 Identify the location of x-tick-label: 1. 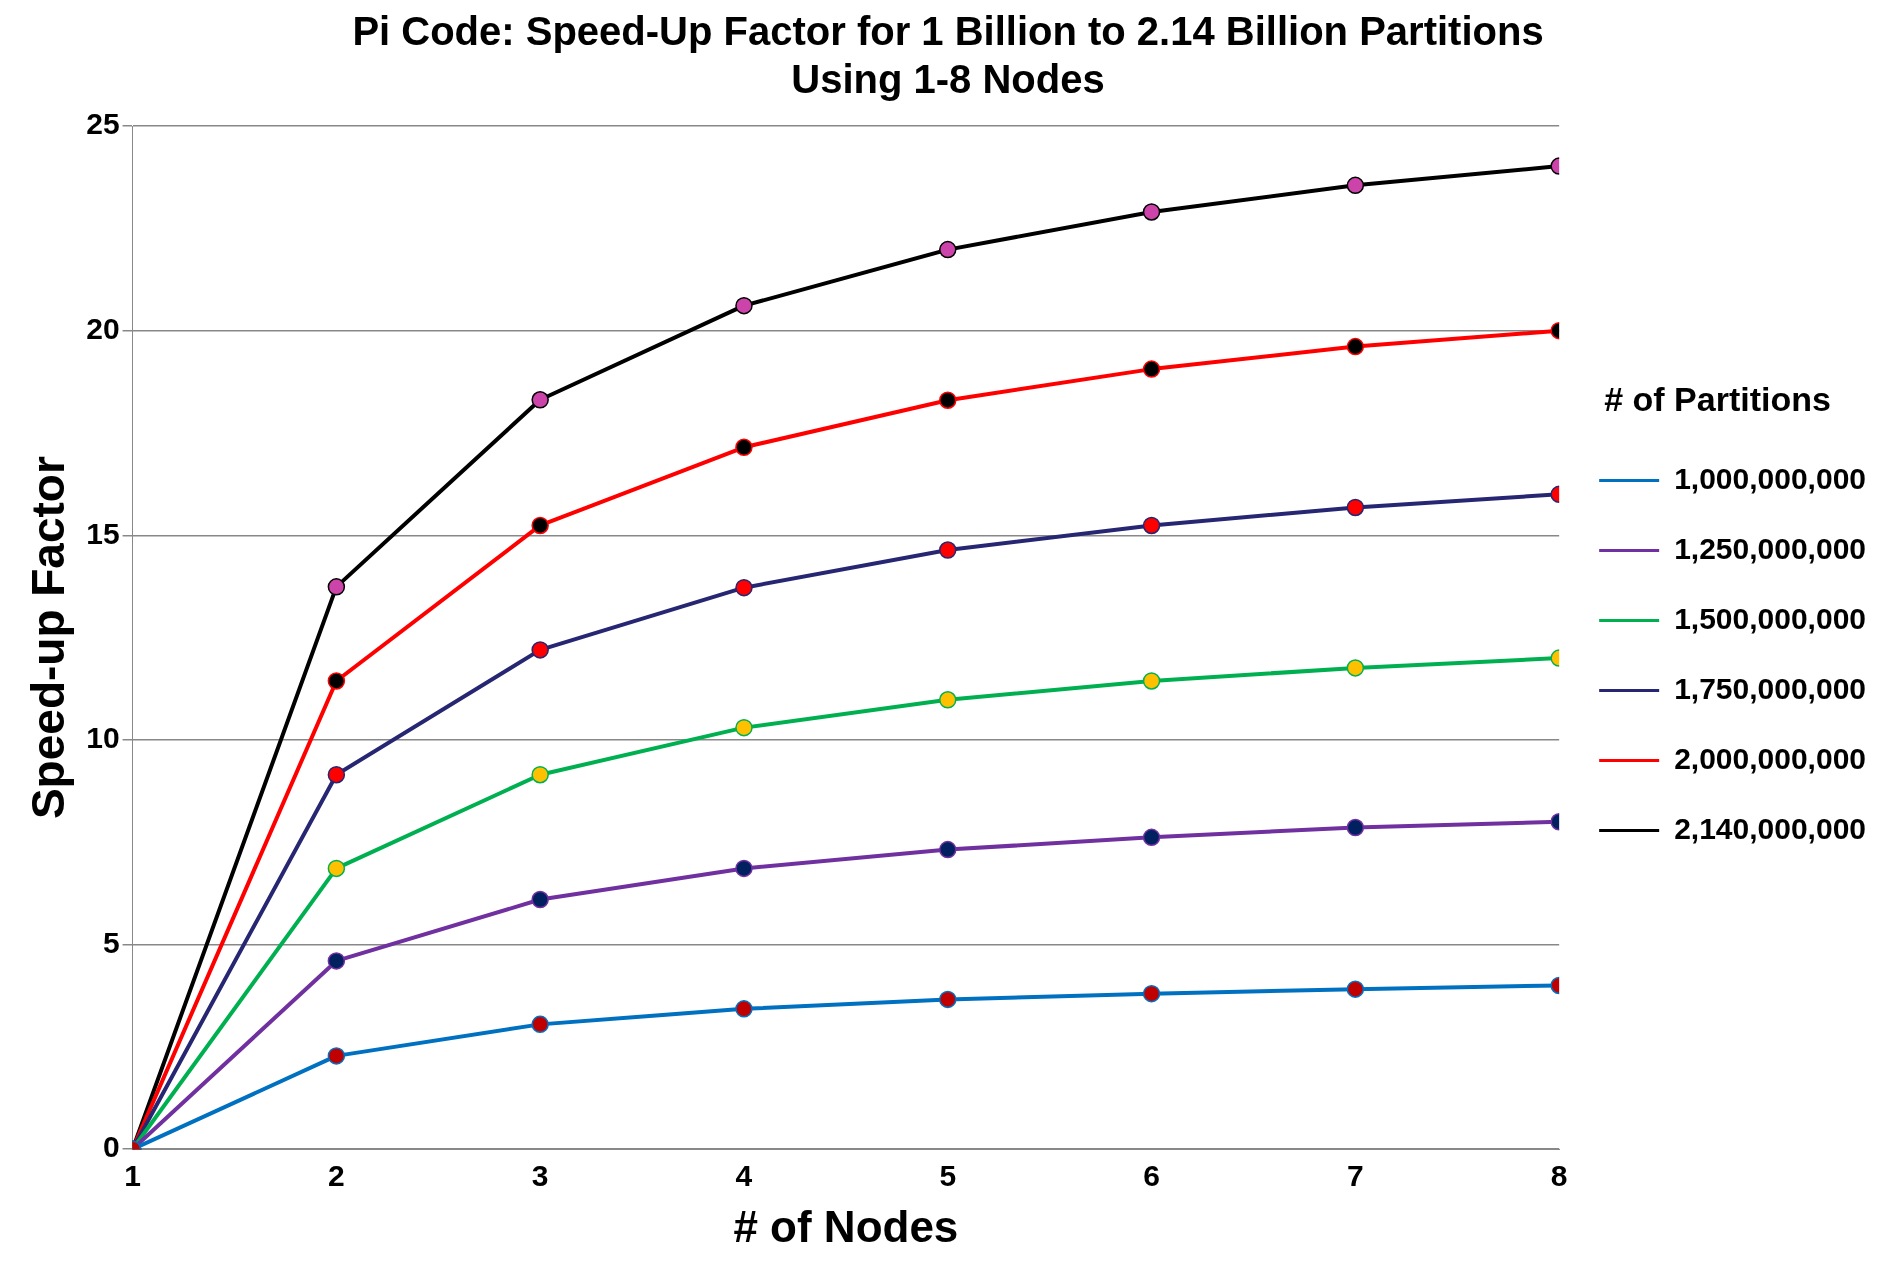
(132, 1176).